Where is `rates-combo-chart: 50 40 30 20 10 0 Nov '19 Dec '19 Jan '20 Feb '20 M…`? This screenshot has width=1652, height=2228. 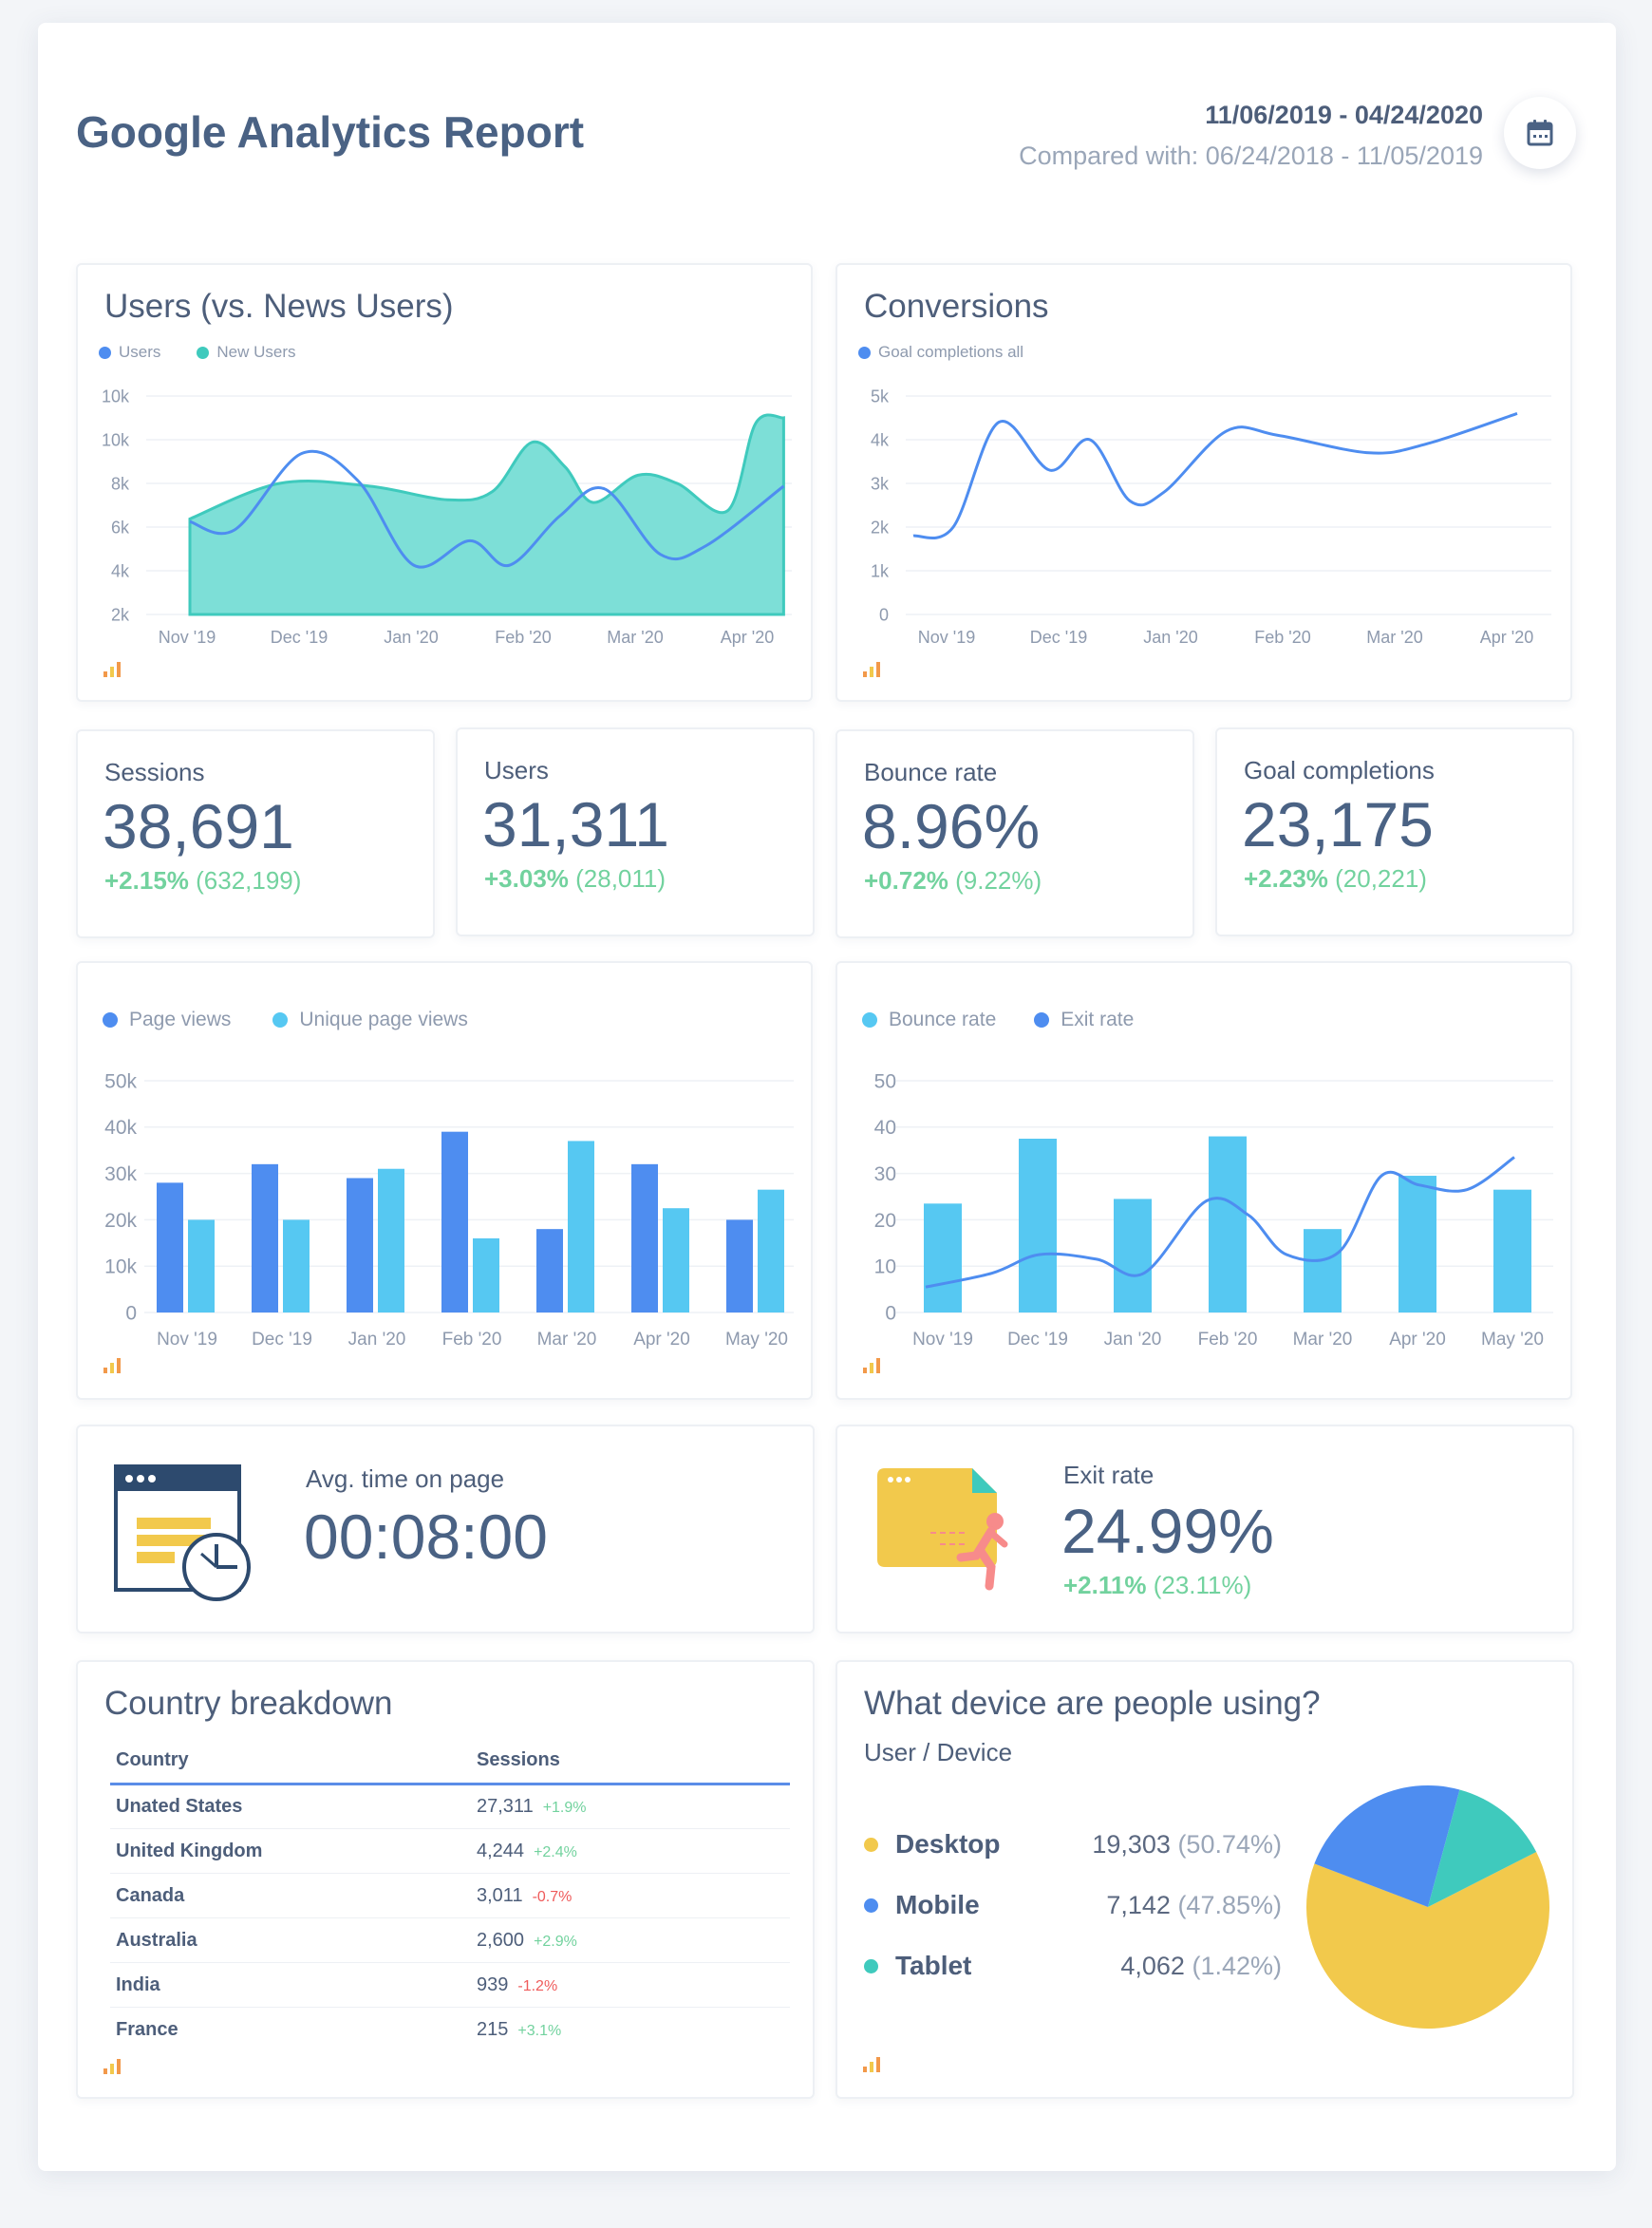 rates-combo-chart: 50 40 30 20 10 0 Nov '19 Dec '19 Jan '20 Feb '20 M… is located at coordinates (1213, 1210).